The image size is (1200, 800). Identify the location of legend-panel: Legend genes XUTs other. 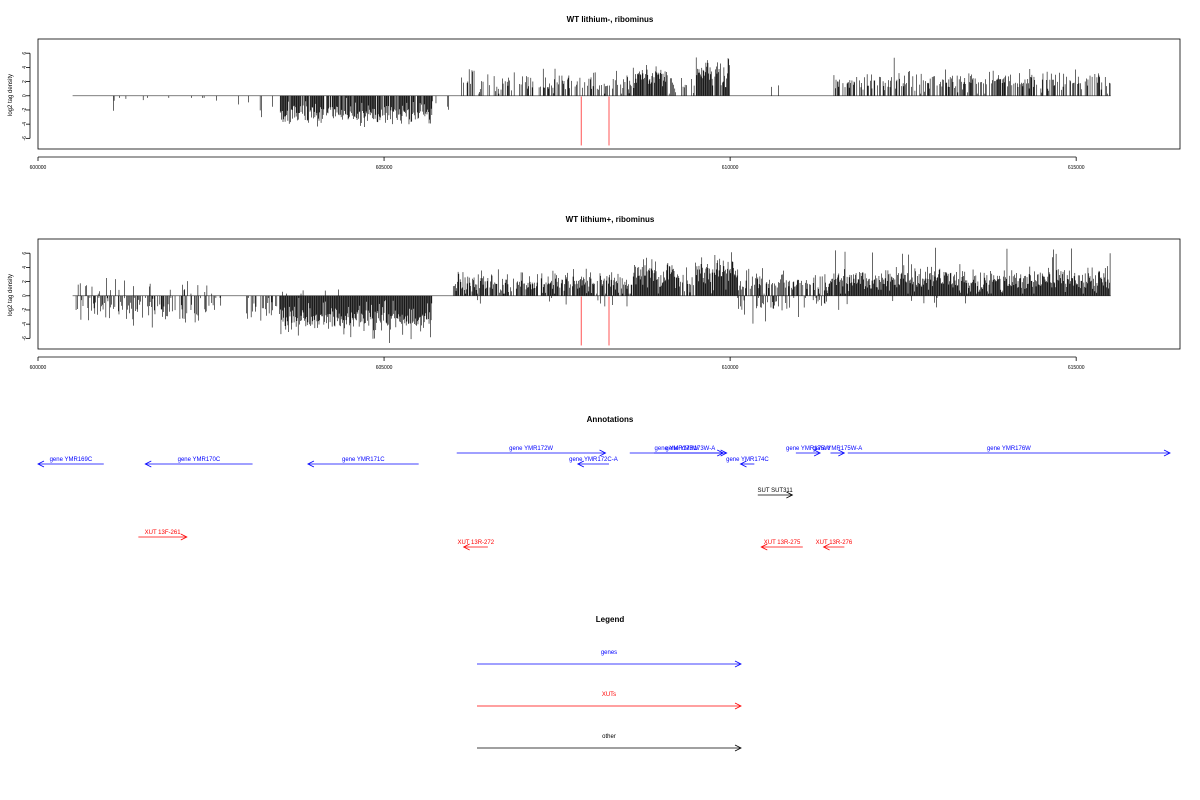
(609, 683).